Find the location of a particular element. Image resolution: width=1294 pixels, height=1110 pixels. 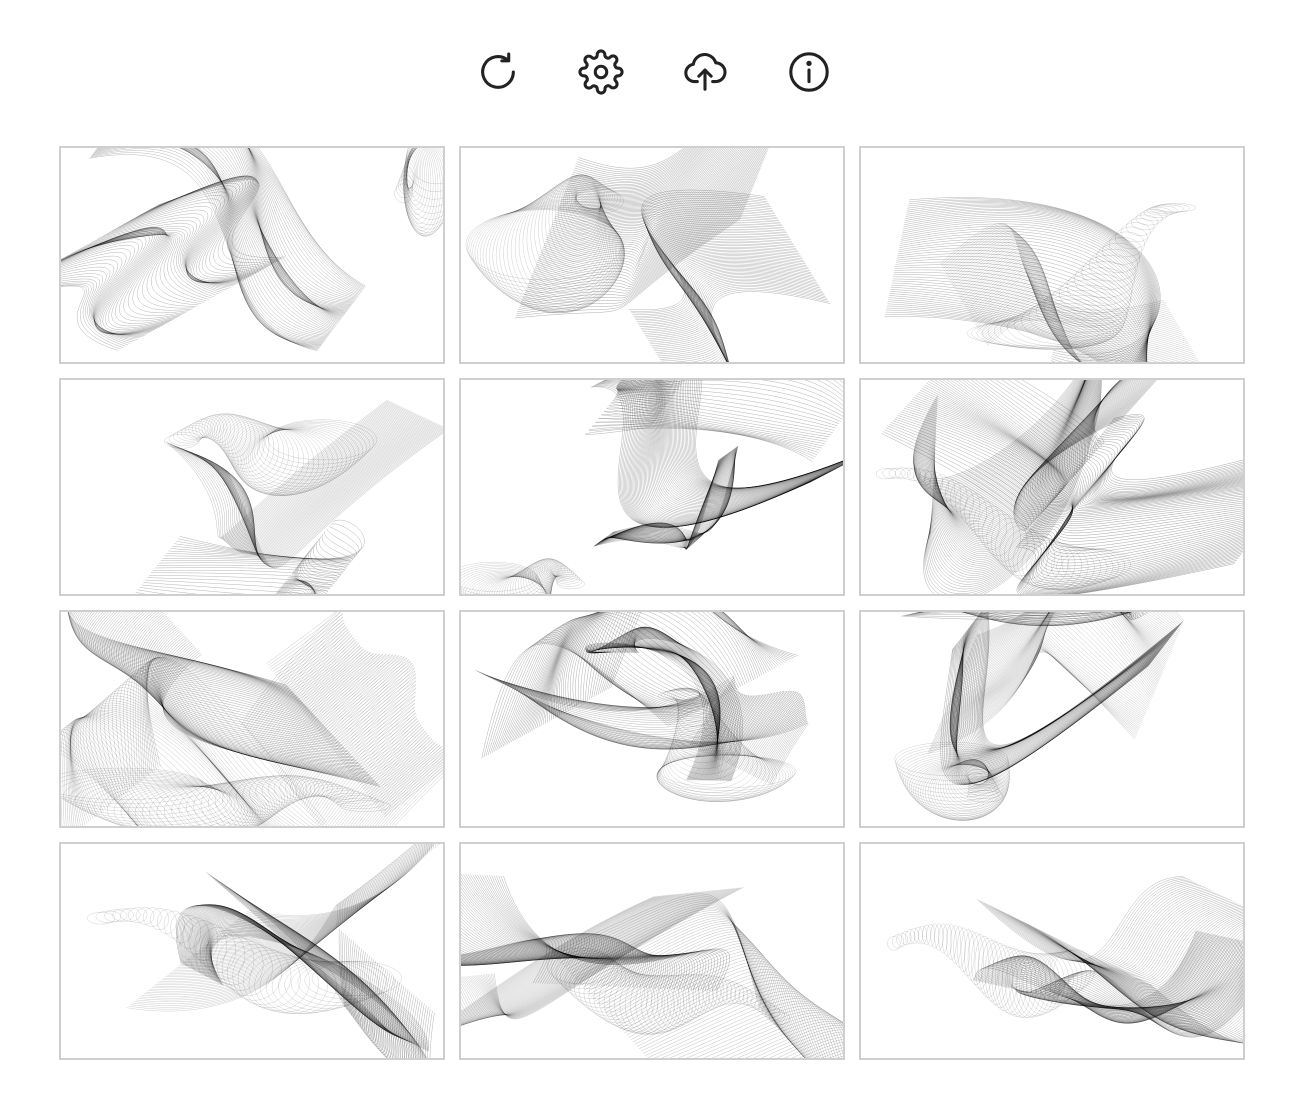

regenerate-button is located at coordinates (498, 72).